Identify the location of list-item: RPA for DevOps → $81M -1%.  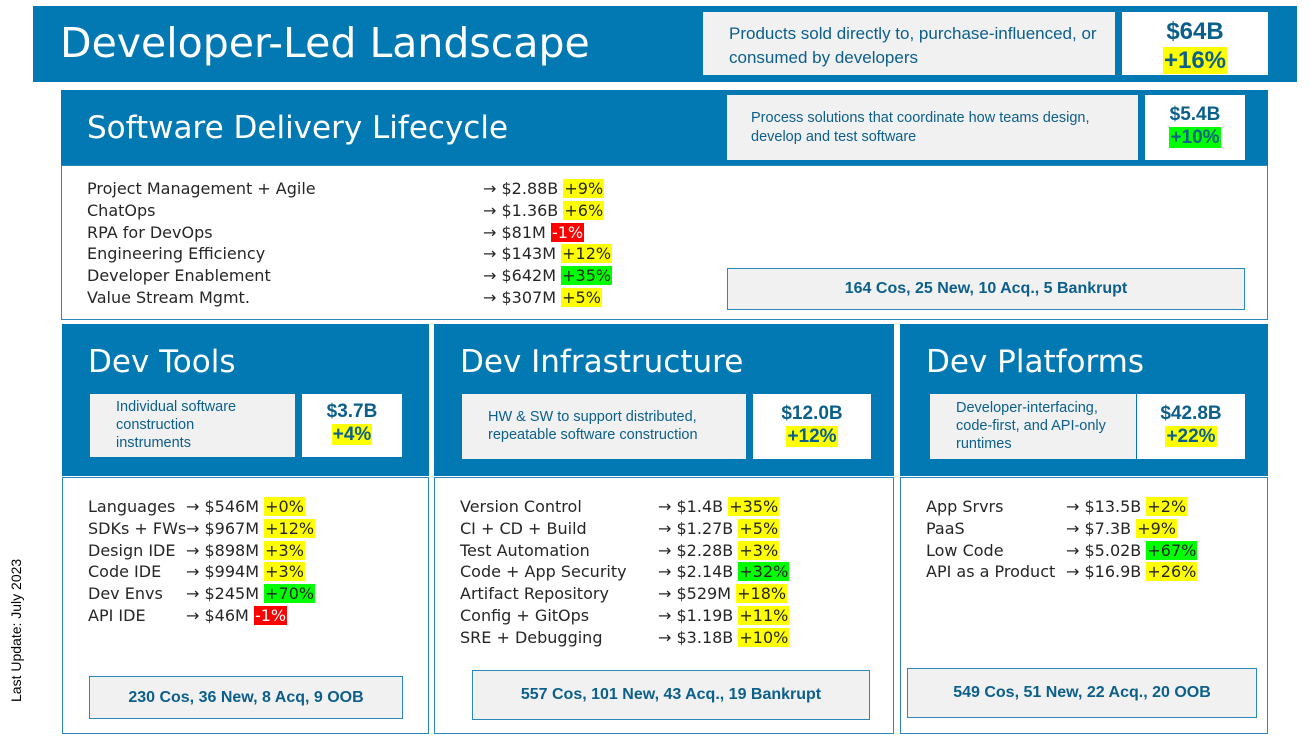
(367, 233).